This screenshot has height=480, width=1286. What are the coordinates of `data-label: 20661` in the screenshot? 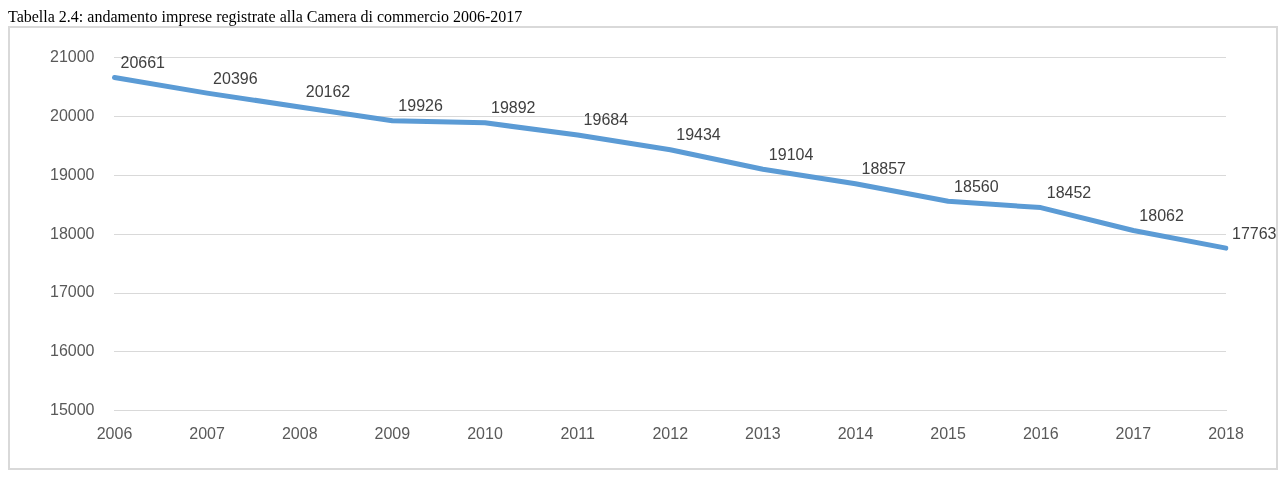 It's located at (143, 62).